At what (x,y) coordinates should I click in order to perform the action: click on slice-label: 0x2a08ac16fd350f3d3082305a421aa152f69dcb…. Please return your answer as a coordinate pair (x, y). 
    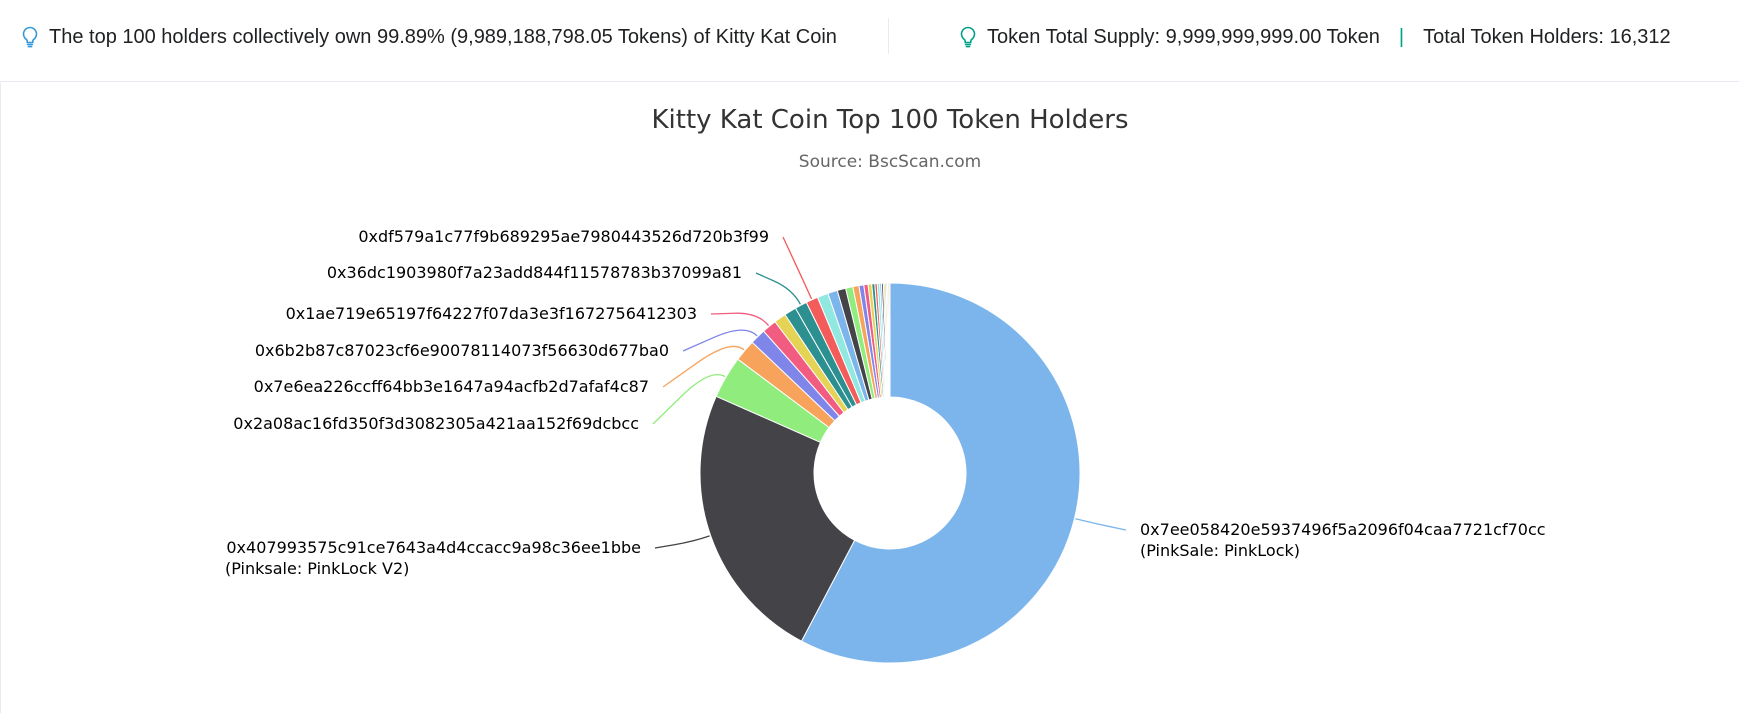
    Looking at the image, I should click on (436, 423).